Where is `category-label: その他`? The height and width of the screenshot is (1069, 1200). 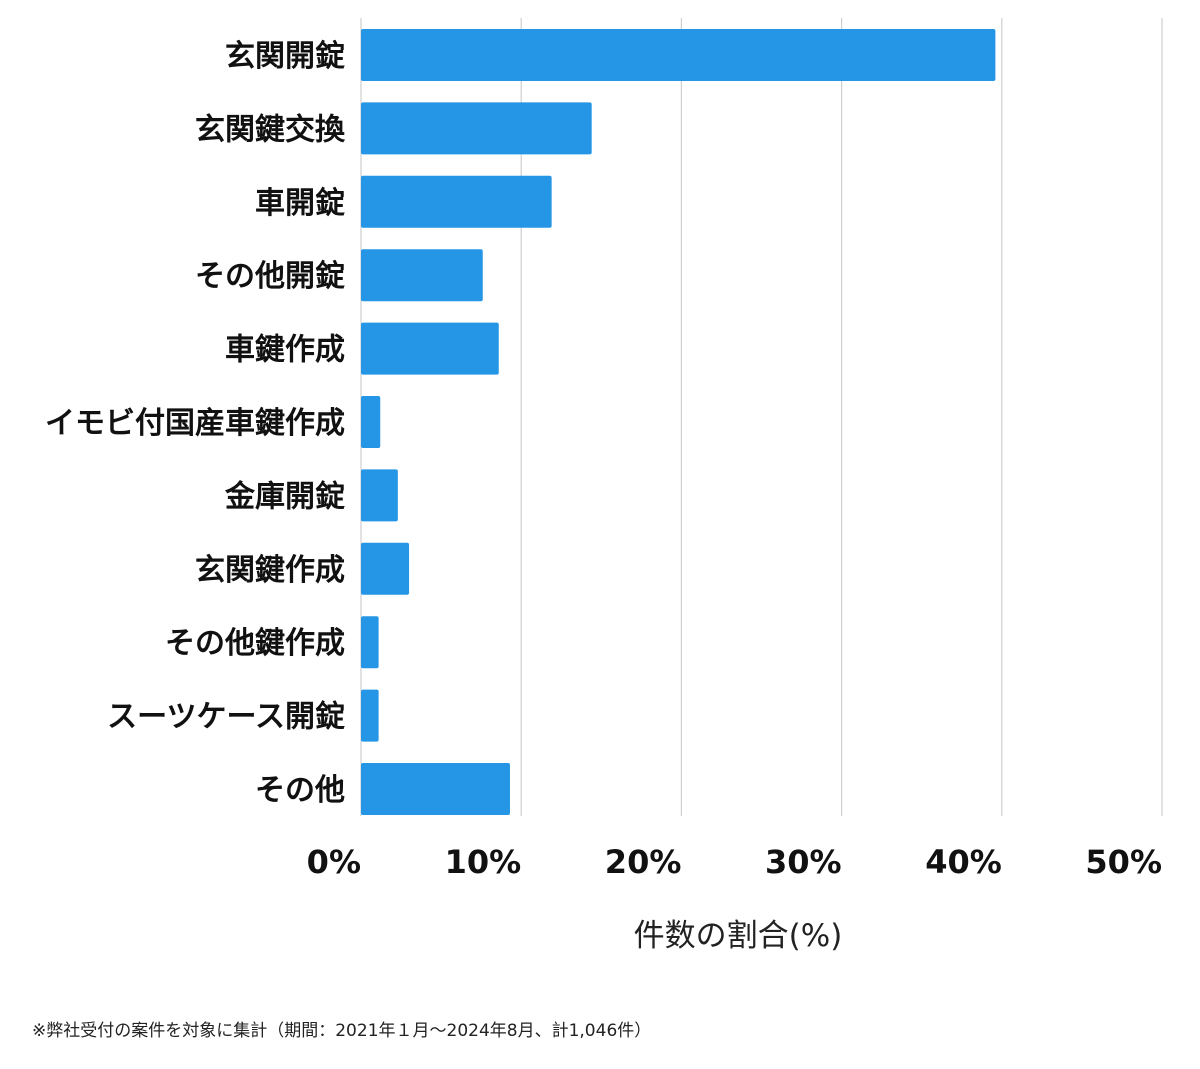
category-label: その他 is located at coordinates (300, 790).